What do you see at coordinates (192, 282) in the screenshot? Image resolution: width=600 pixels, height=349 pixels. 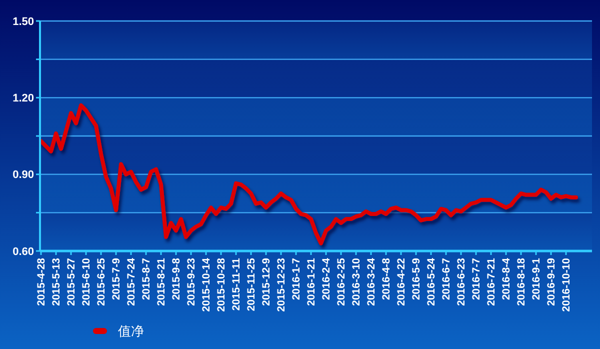 I see `x-tick-label: 2015-9-23` at bounding box center [192, 282].